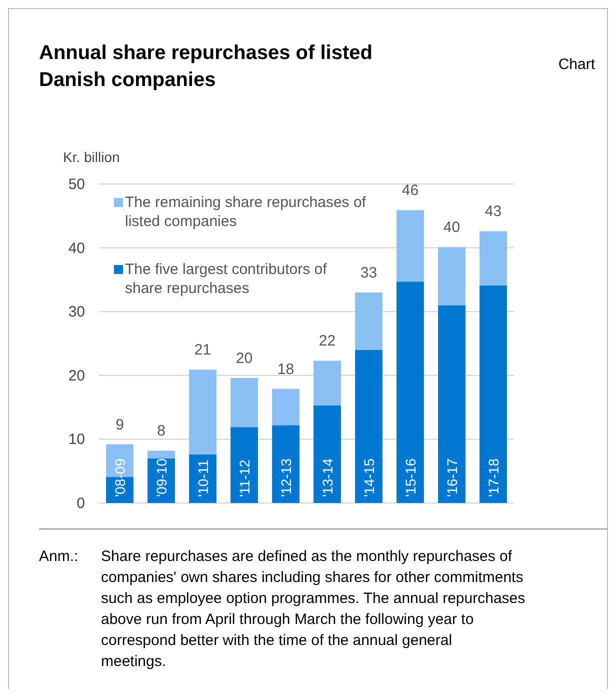 Image resolution: width=616 pixels, height=697 pixels. I want to click on text: Anm.: Share repurchases are defined as the monthly repurchases of companies' own shares including shares for other commitments such as employee option programmes. The annual repurchases above run from April through March the following year to correspond better with the time of the annual general meetings., so click(282, 609).